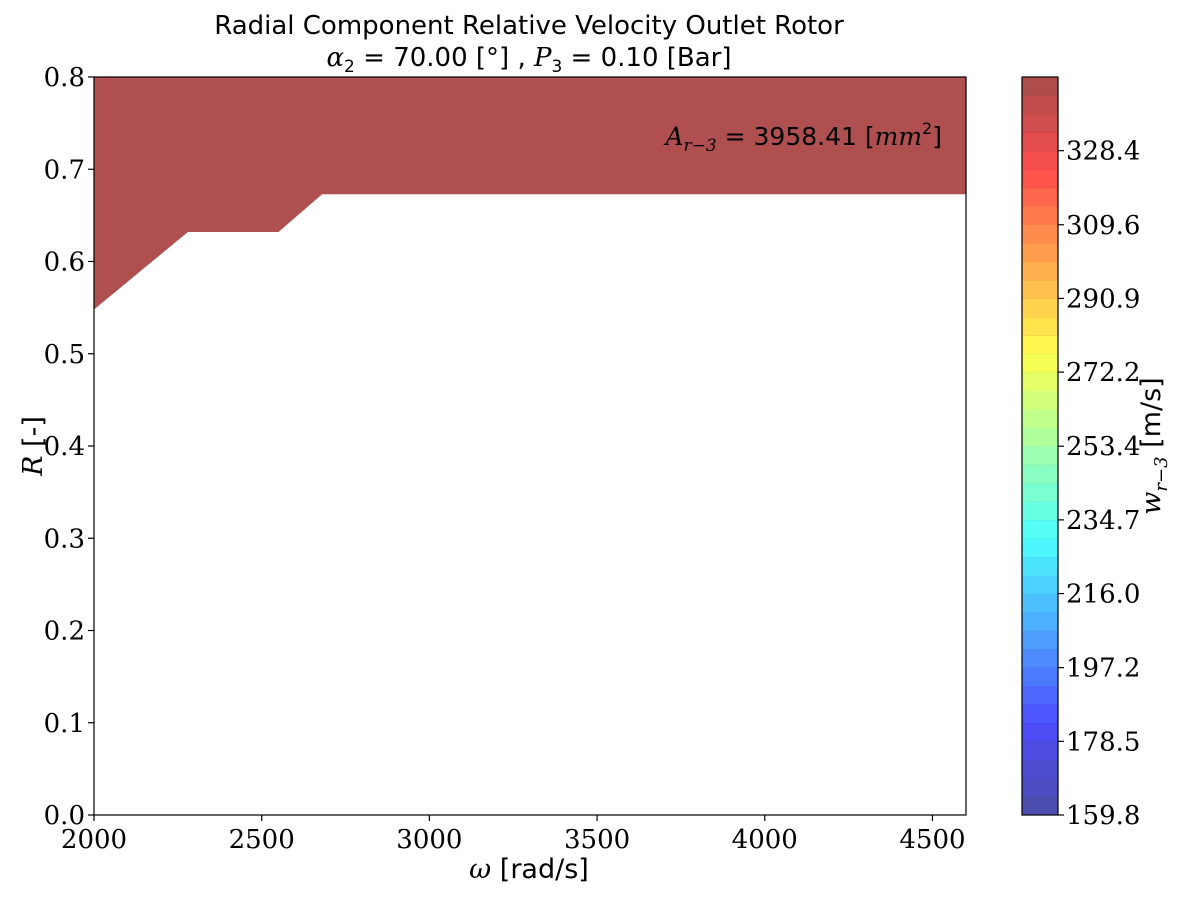 The width and height of the screenshot is (1200, 900). I want to click on x-tick-label: 2500, so click(262, 840).